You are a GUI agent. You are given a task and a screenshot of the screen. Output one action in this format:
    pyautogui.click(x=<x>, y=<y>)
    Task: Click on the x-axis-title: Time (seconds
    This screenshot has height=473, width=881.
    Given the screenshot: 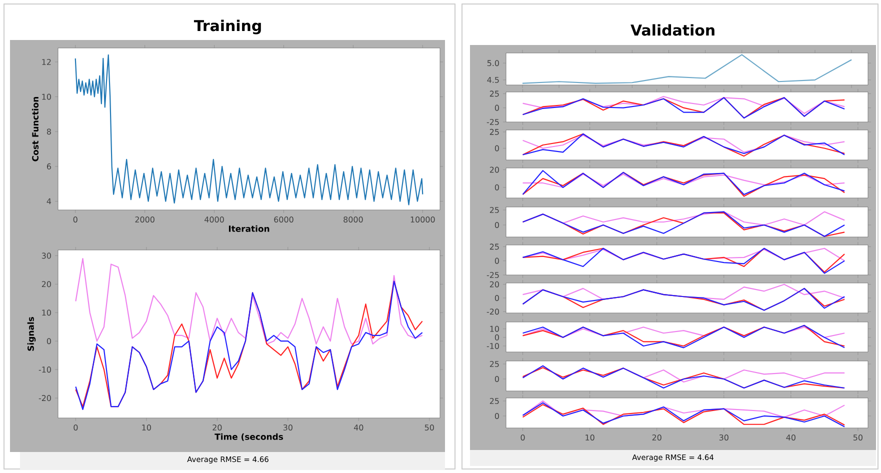 What is the action you would take?
    pyautogui.click(x=249, y=437)
    